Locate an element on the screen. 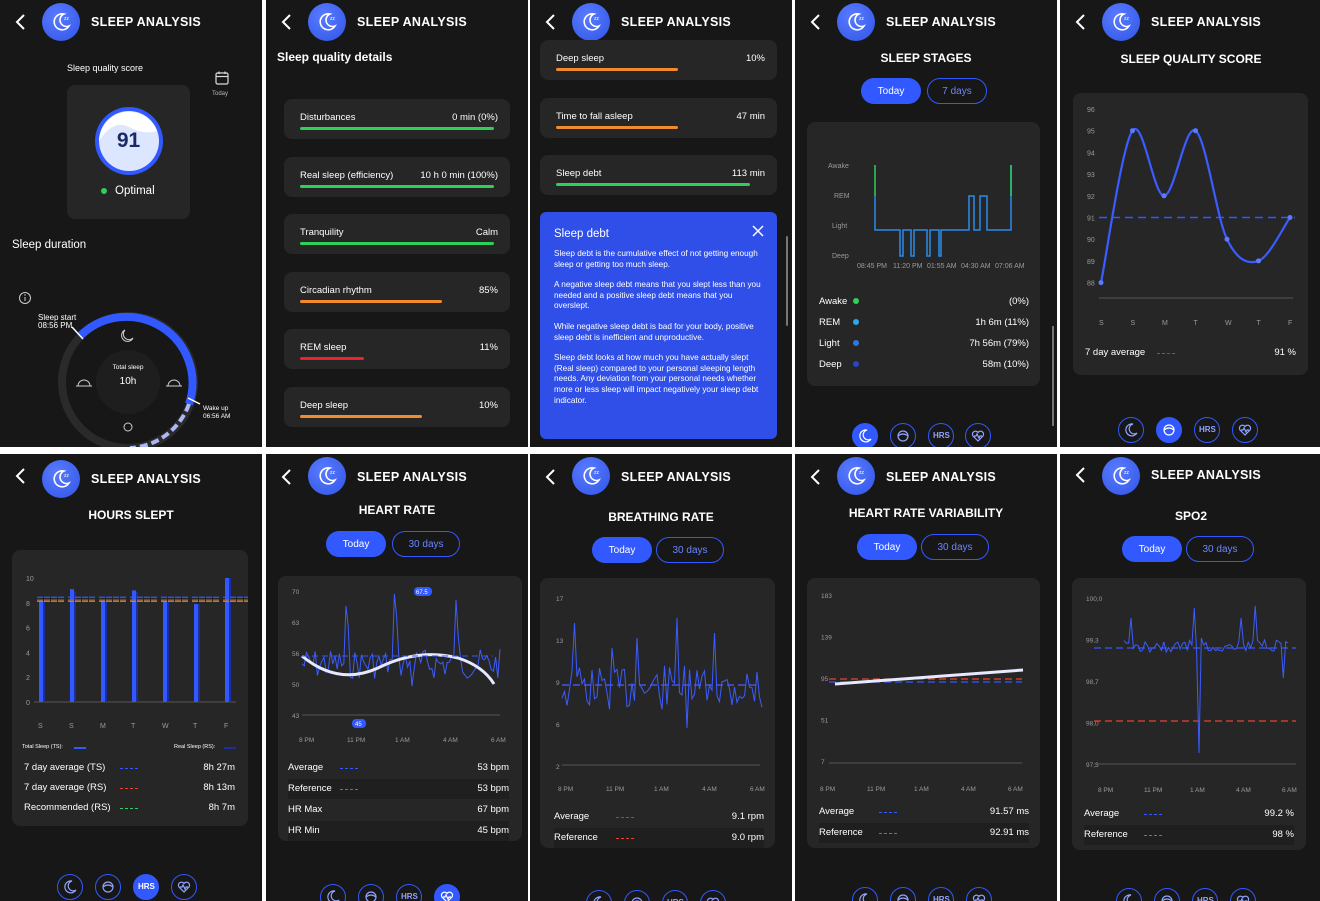 Image resolution: width=1320 pixels, height=901 pixels. bottom-nav: HRS is located at coordinates (1190, 432).